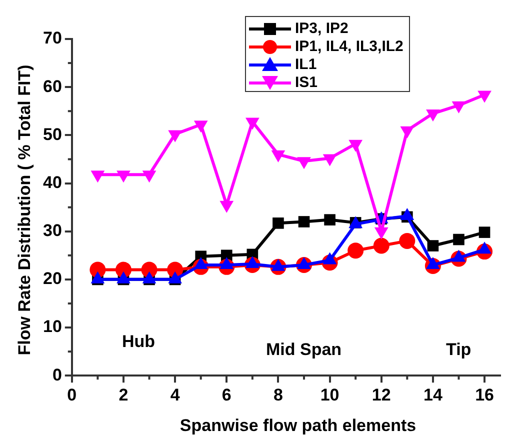 The height and width of the screenshot is (437, 508). What do you see at coordinates (330, 394) in the screenshot?
I see `x-tick-label: 10` at bounding box center [330, 394].